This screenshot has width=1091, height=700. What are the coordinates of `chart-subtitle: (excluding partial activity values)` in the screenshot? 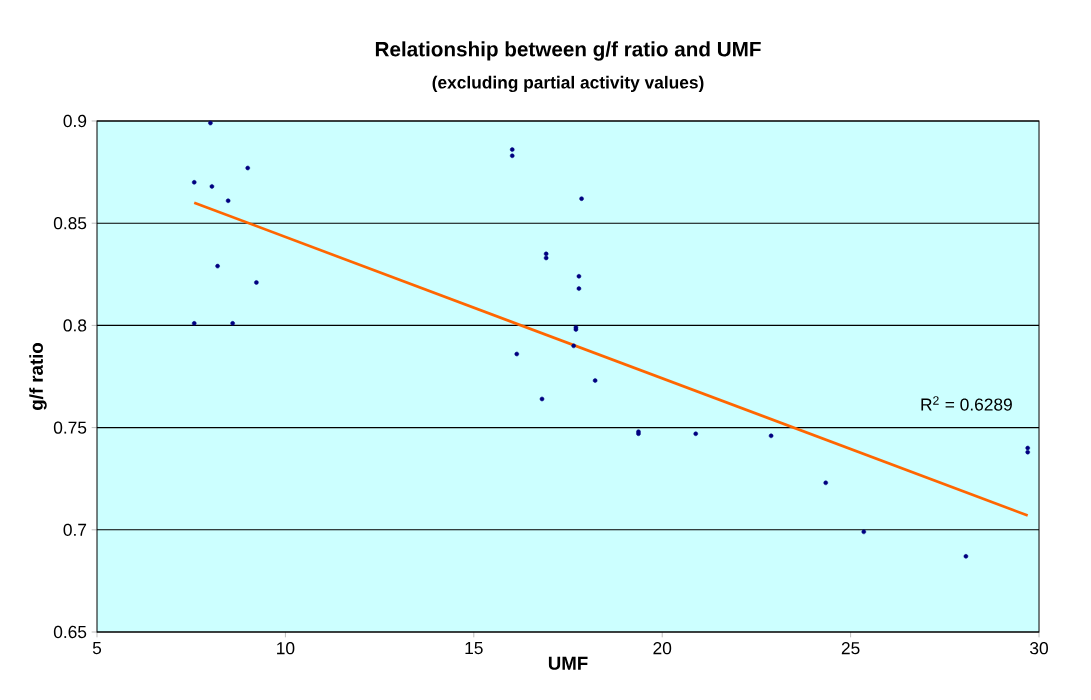 It's located at (568, 84).